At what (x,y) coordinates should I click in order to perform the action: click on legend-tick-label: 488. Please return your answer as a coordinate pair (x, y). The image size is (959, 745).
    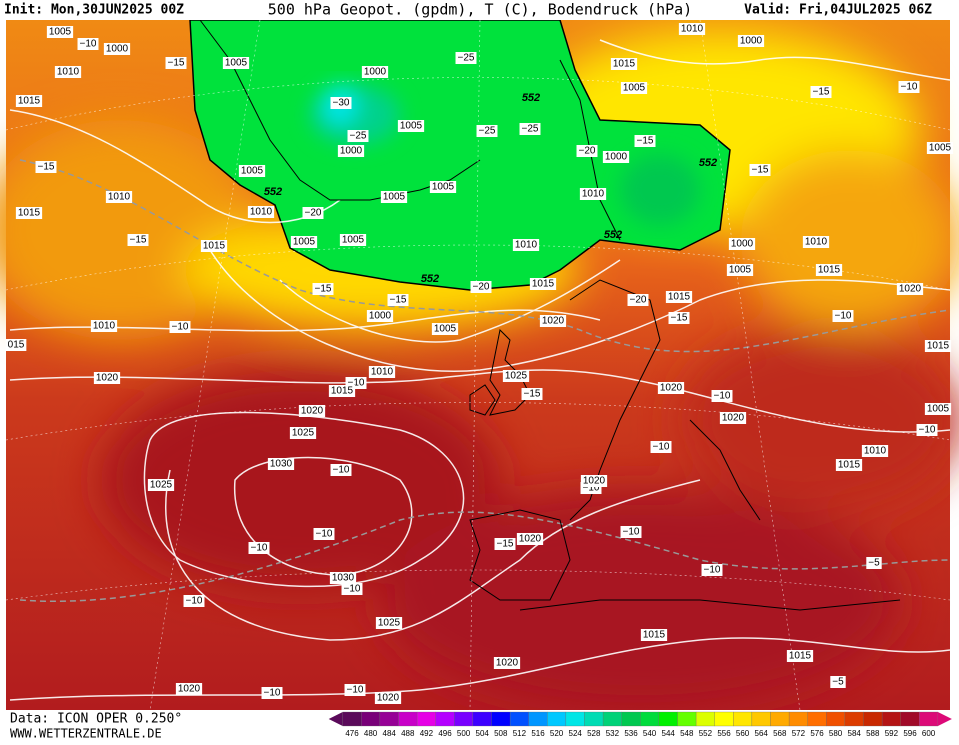
    Looking at the image, I should click on (408, 733).